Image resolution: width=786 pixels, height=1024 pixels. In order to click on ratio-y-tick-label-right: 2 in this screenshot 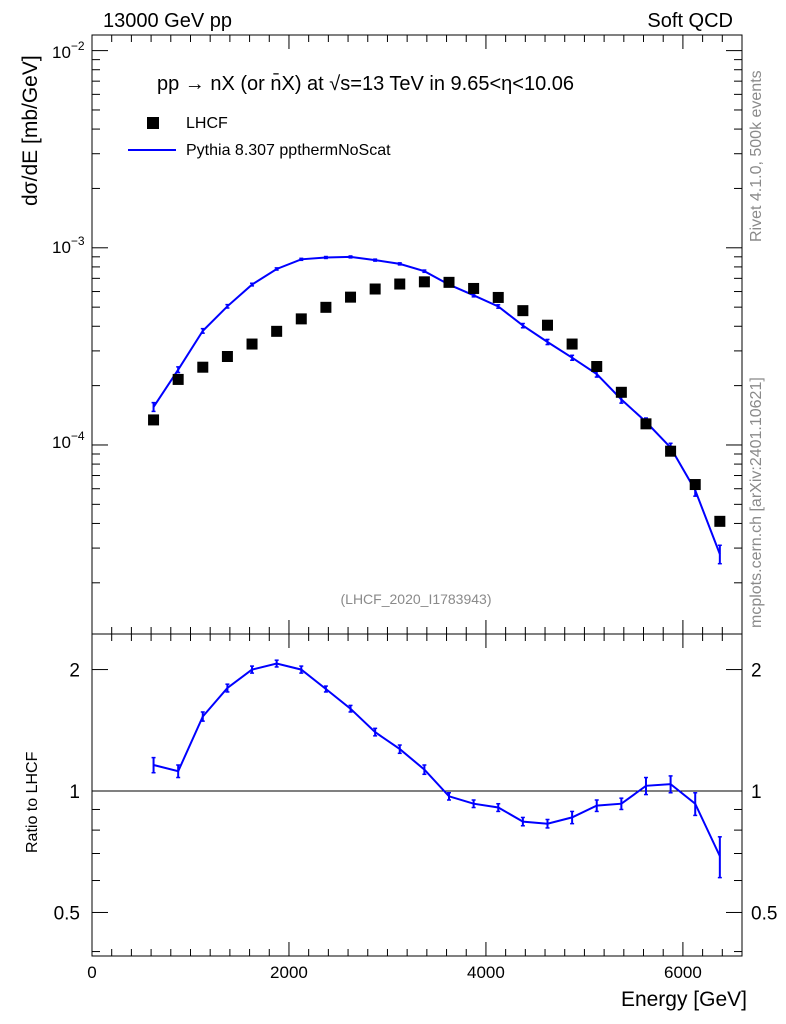, I will do `click(756, 671)`.